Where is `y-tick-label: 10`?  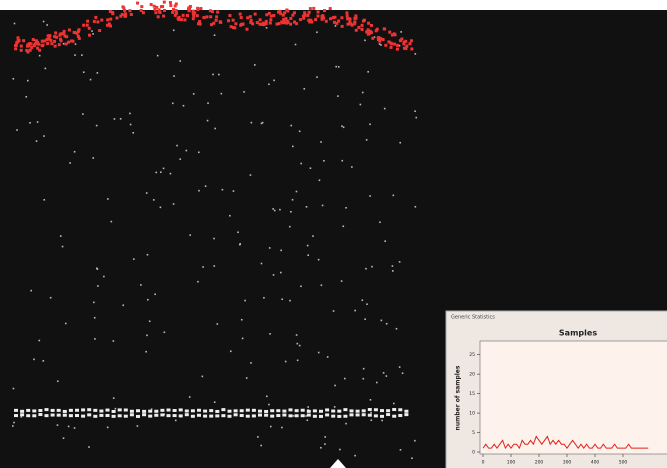
y-tick-label: 10 is located at coordinates (472, 414).